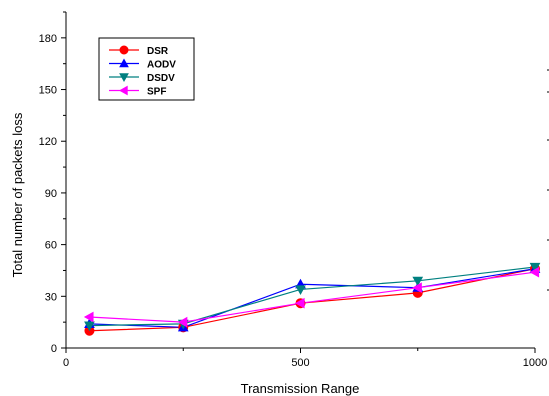 The image size is (549, 396). What do you see at coordinates (51, 194) in the screenshot?
I see `y-tick-label: 90` at bounding box center [51, 194].